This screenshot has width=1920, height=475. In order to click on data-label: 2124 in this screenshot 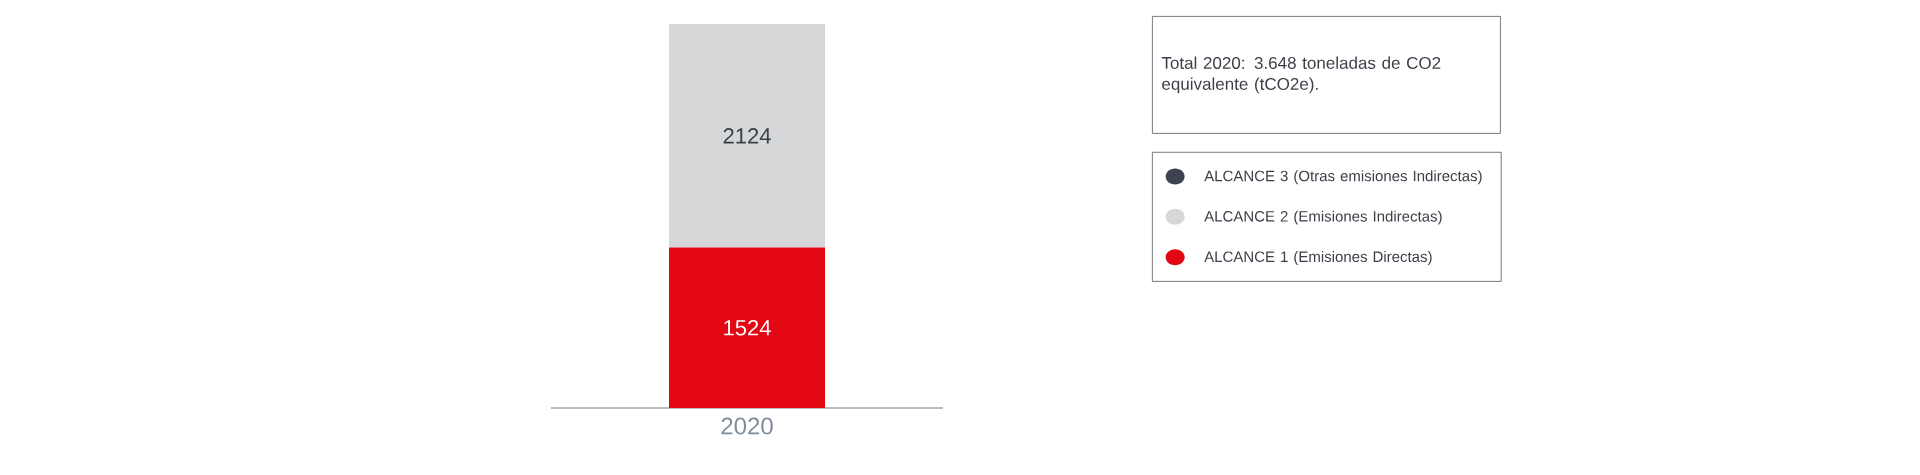, I will do `click(747, 136)`.